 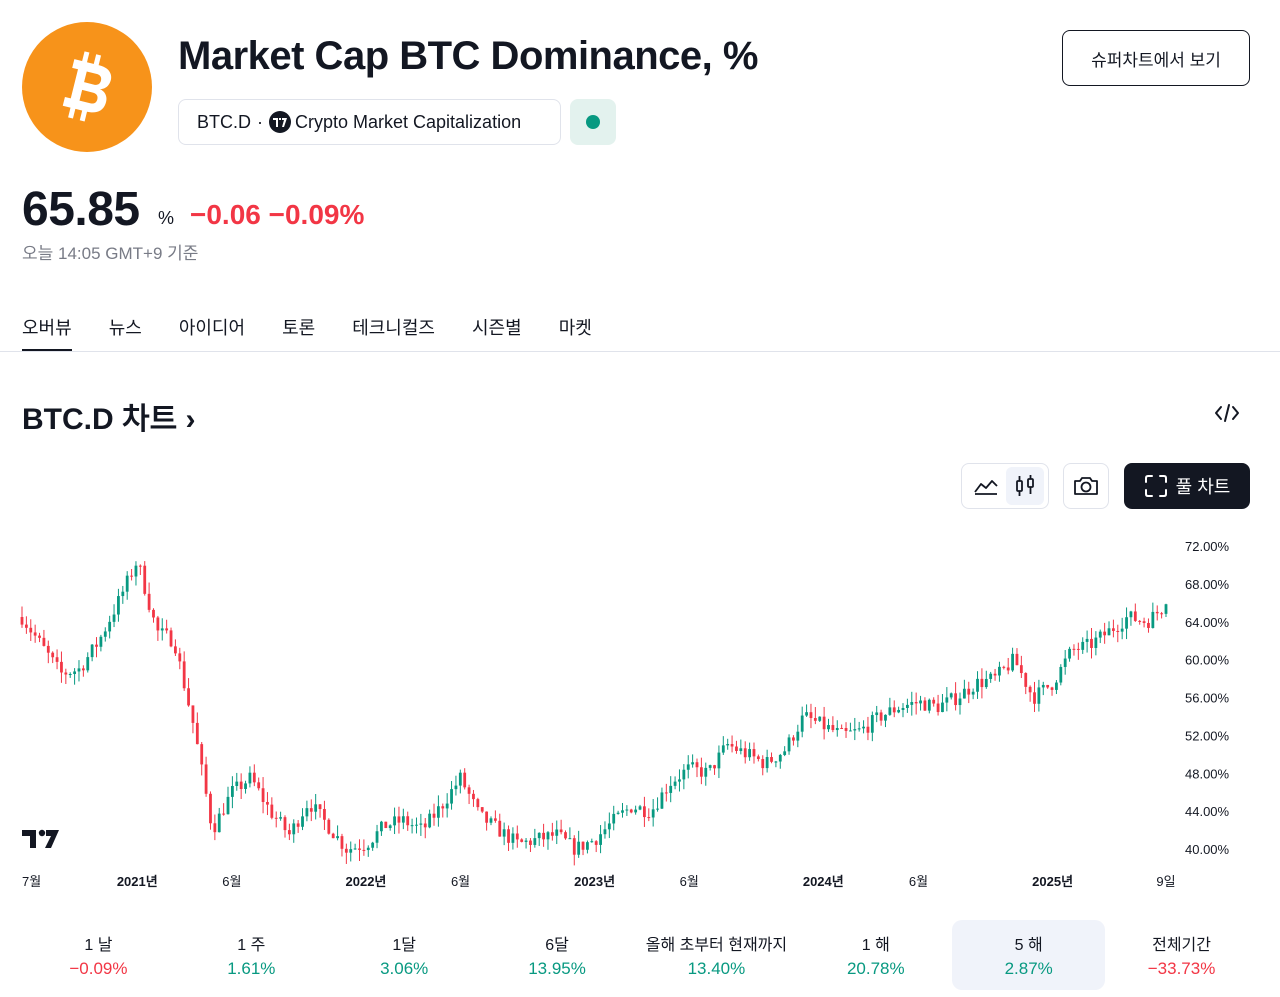 I want to click on symbol-pill: BTC.D · Crypto Market Capitalization, so click(x=369, y=122).